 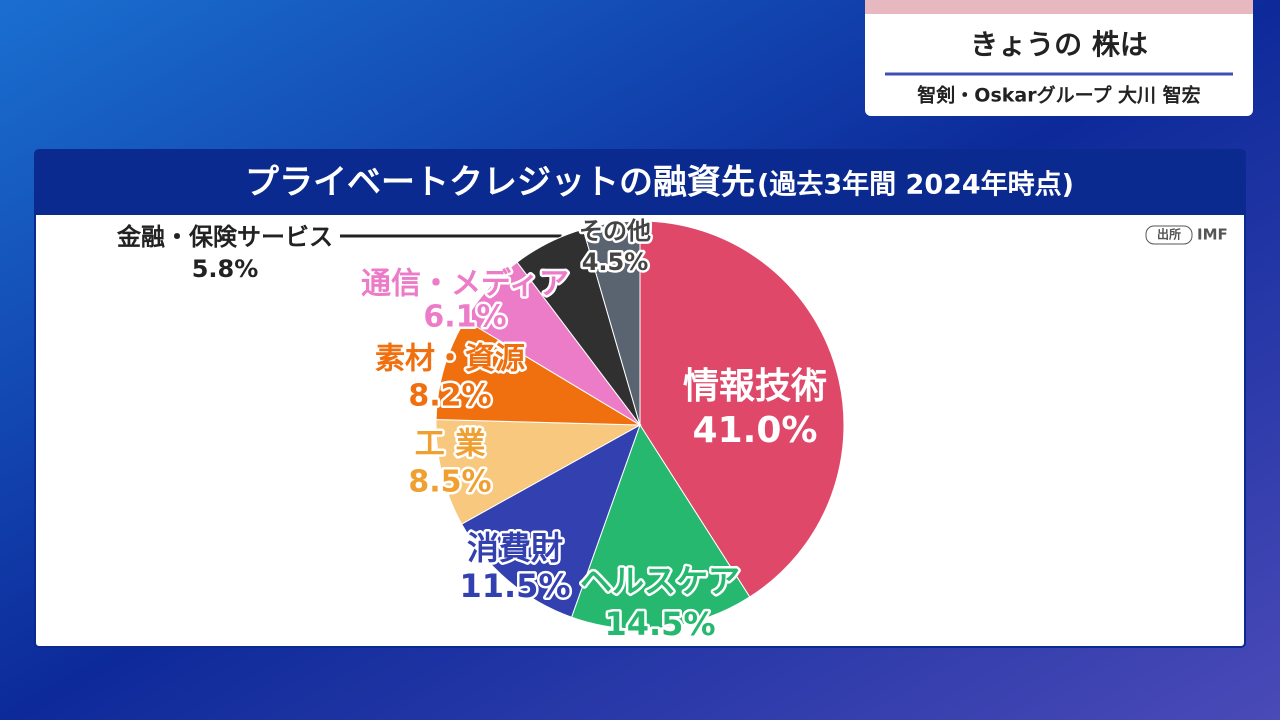 What do you see at coordinates (225, 269) in the screenshot?
I see `value-label: 5.8%` at bounding box center [225, 269].